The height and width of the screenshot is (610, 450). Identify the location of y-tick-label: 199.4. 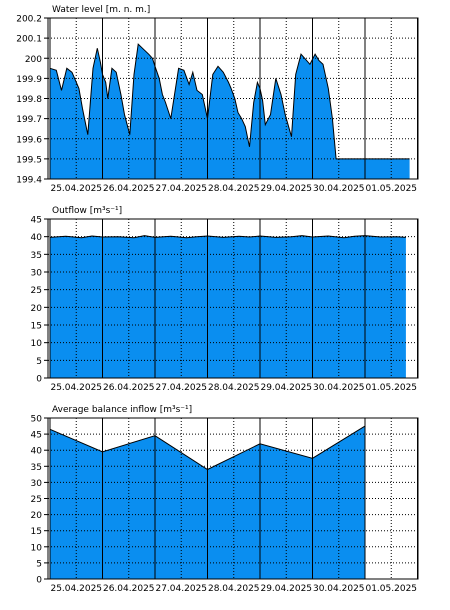
(29, 181).